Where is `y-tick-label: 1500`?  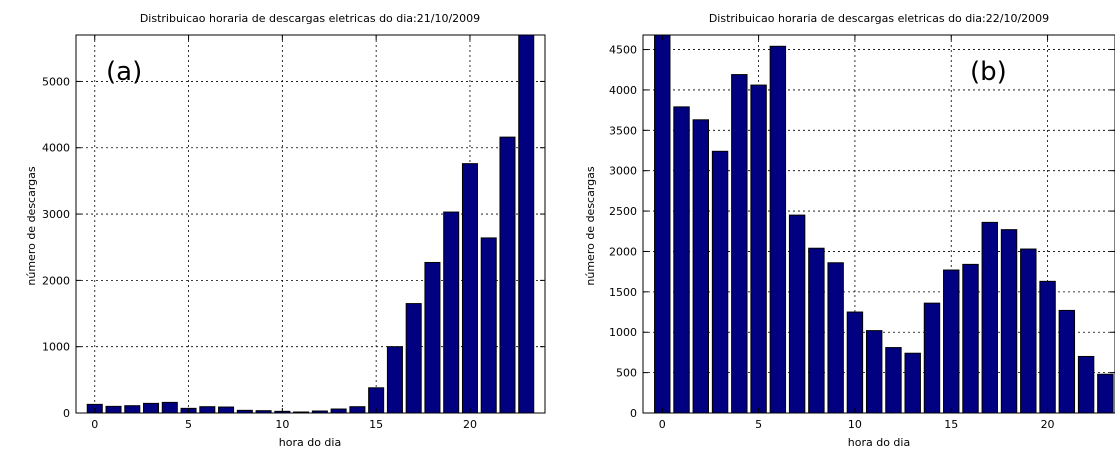 y-tick-label: 1500 is located at coordinates (623, 292).